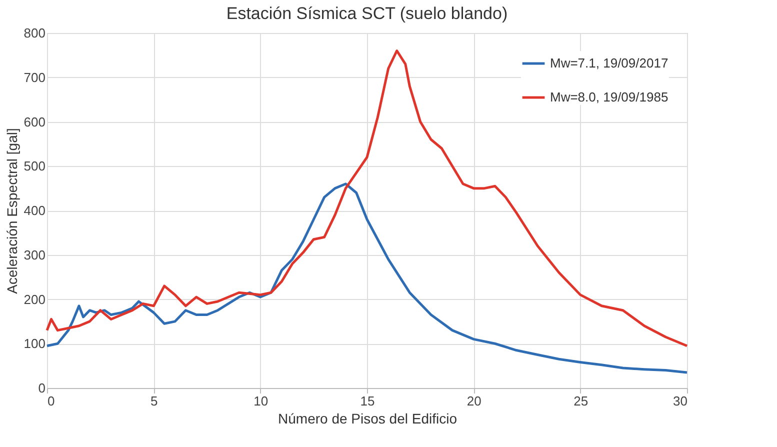 The image size is (777, 447). Describe the element at coordinates (35, 210) in the screenshot. I see `y-tick-label: 400` at that location.